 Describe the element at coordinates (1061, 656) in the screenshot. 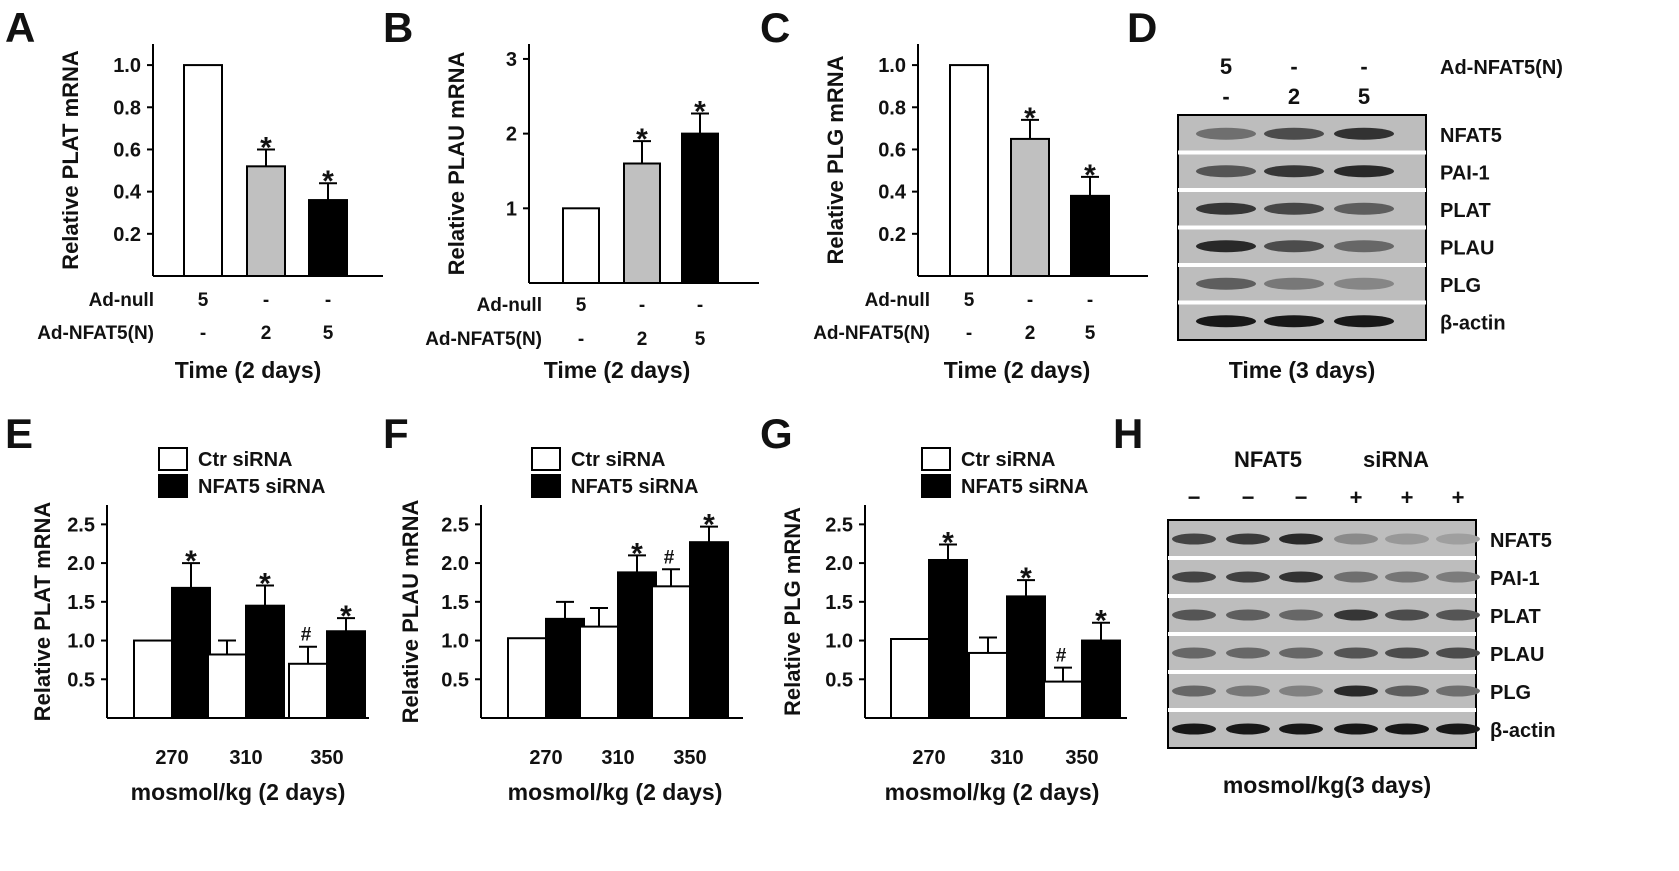

I see `significance-mark: #` at that location.